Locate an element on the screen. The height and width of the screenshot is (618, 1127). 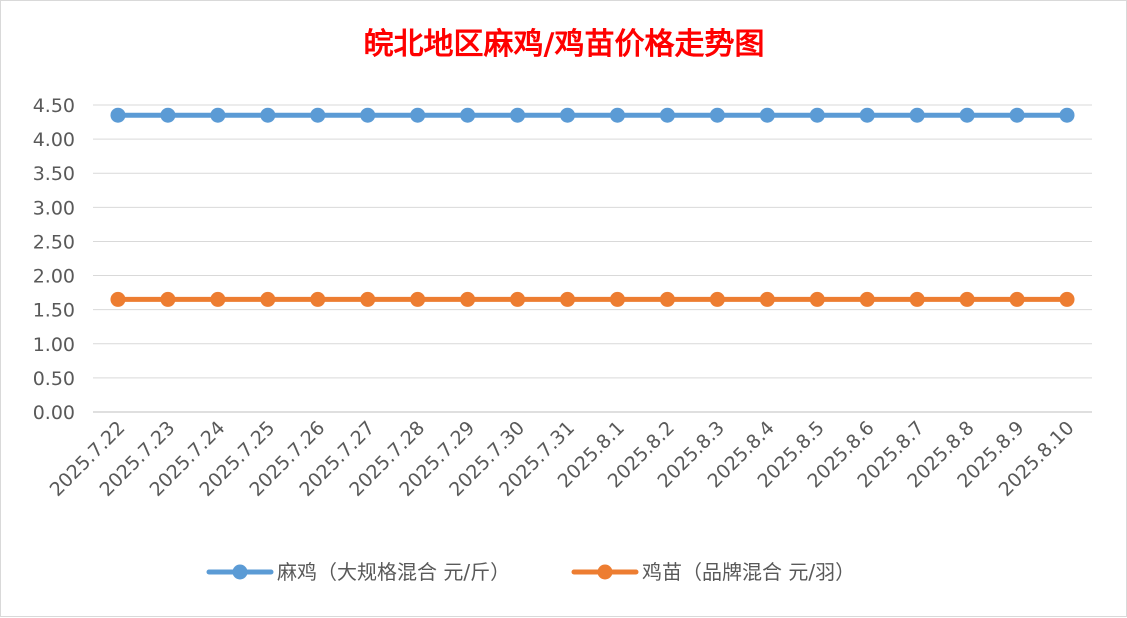
y-tick-label: 2.50 is located at coordinates (54, 242).